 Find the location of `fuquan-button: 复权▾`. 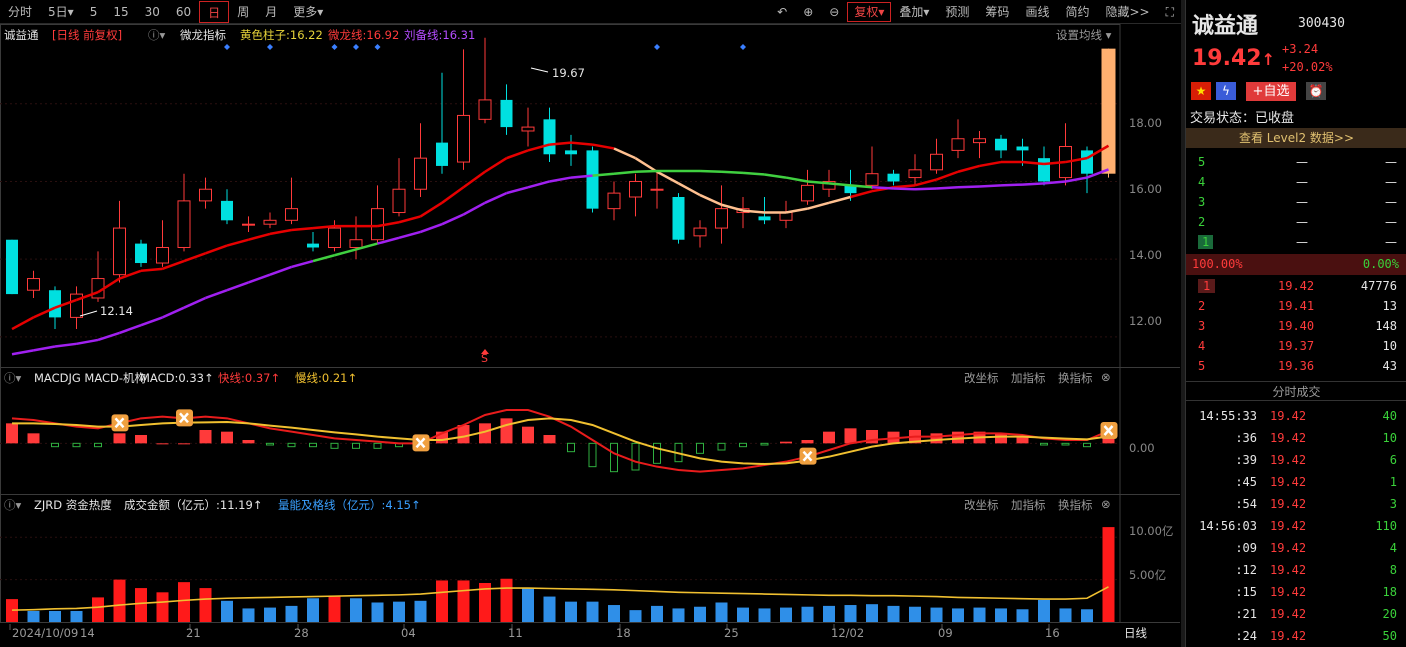

fuquan-button: 复权▾ is located at coordinates (869, 11).